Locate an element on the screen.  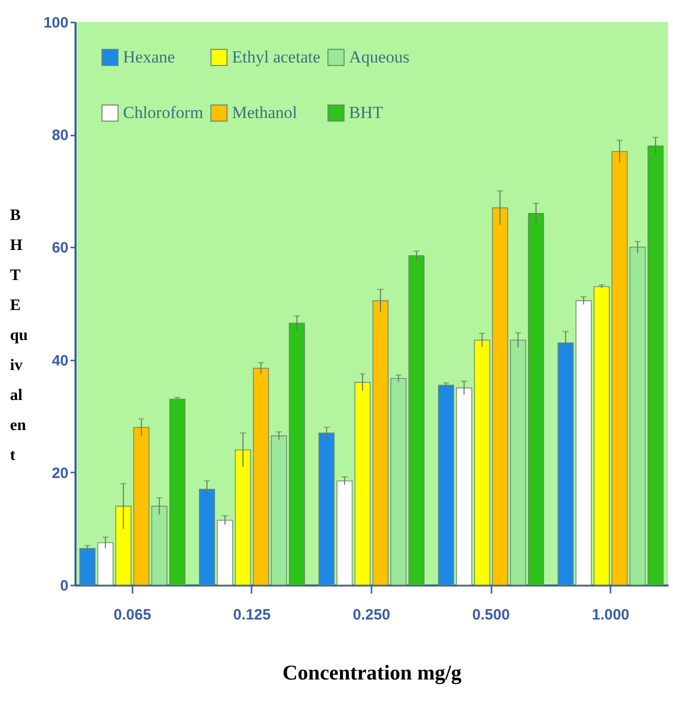
y-tick-label: 40 is located at coordinates (60, 361).